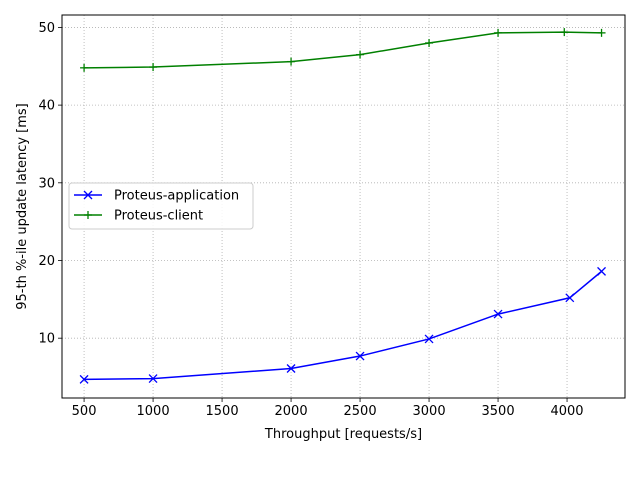 This screenshot has height=480, width=640. I want to click on x-tick-label: 2500, so click(360, 411).